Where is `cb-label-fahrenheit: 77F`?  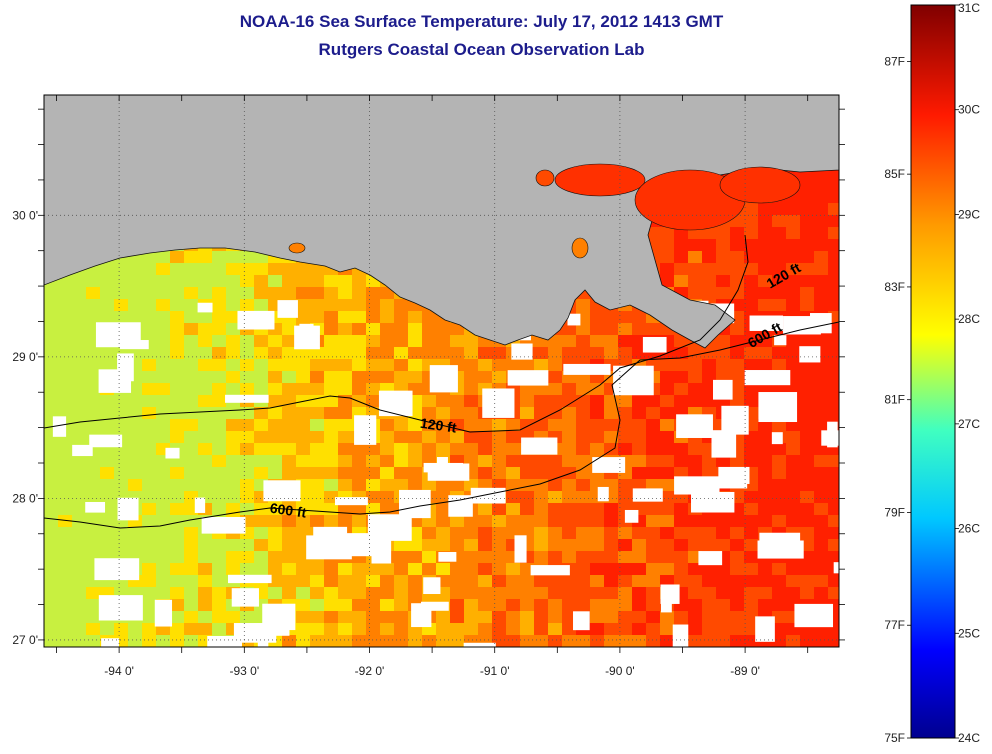 cb-label-fahrenheit: 77F is located at coordinates (894, 625).